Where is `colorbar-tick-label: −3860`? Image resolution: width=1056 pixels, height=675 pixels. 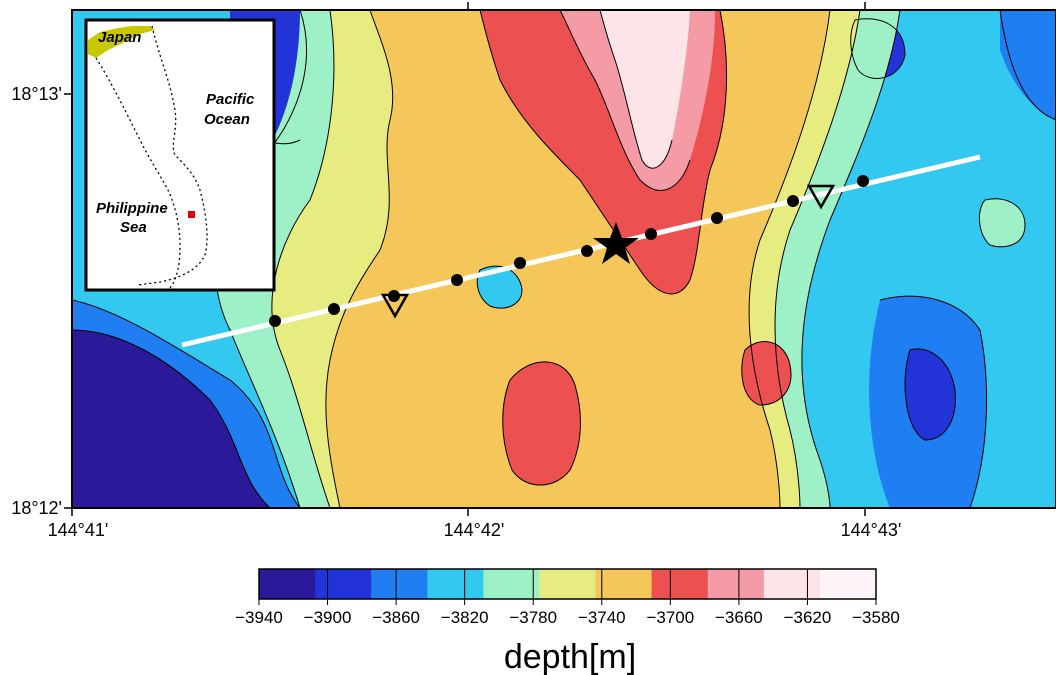 colorbar-tick-label: −3860 is located at coordinates (396, 617).